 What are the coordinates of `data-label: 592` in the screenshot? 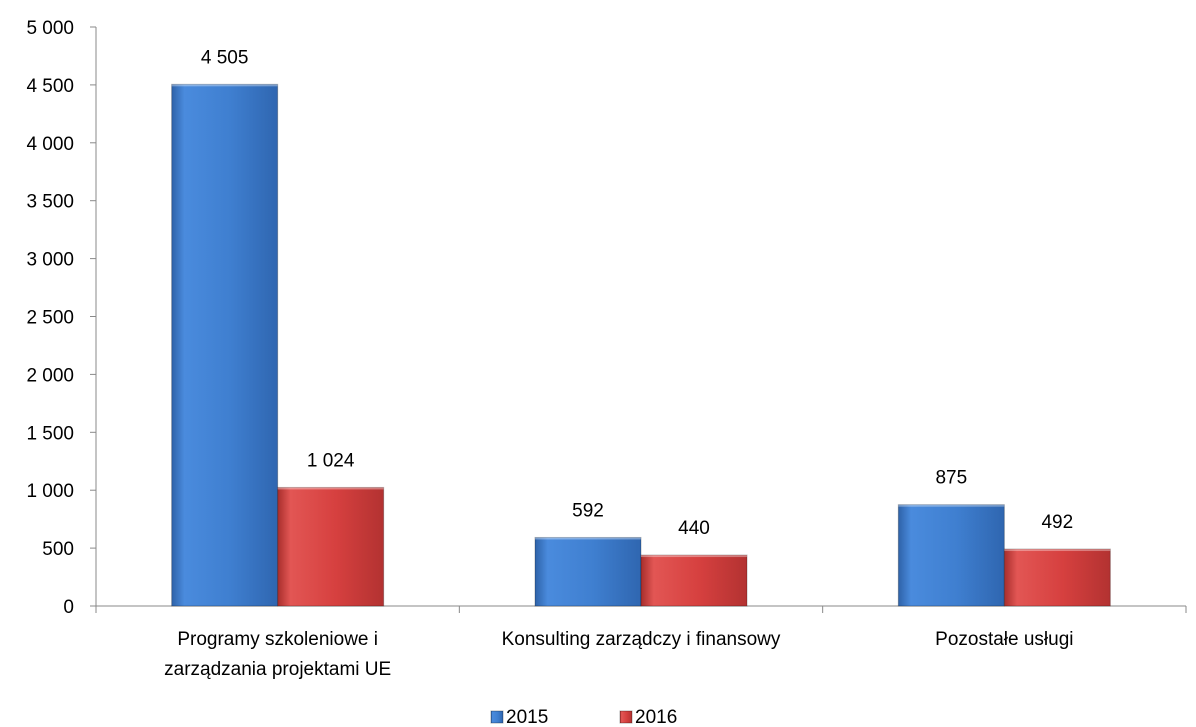 It's located at (588, 510).